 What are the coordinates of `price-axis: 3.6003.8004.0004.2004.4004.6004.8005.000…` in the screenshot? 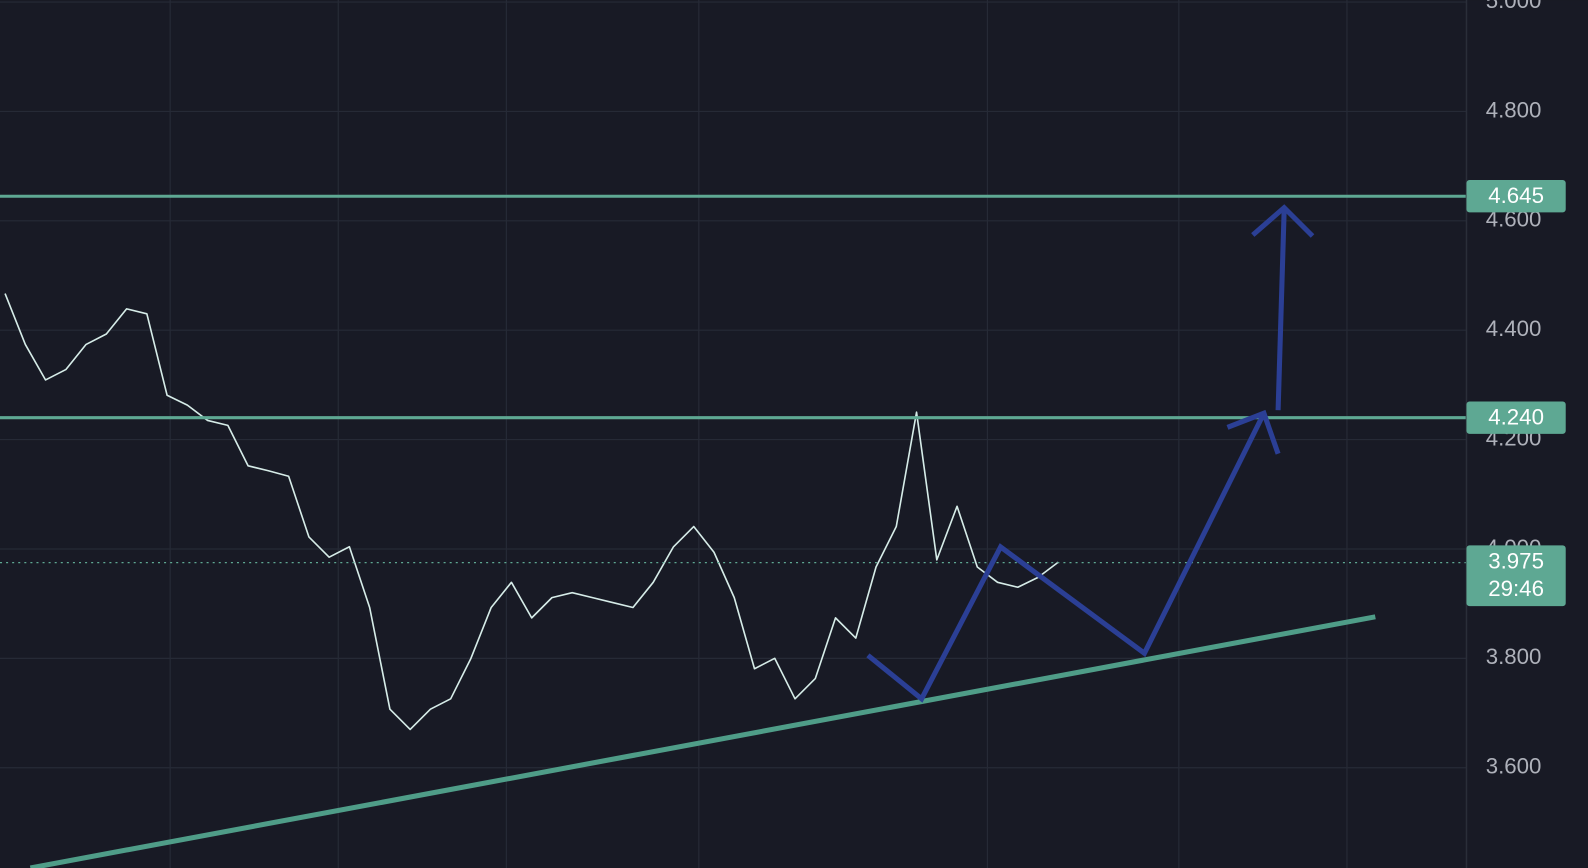 It's located at (1516, 389).